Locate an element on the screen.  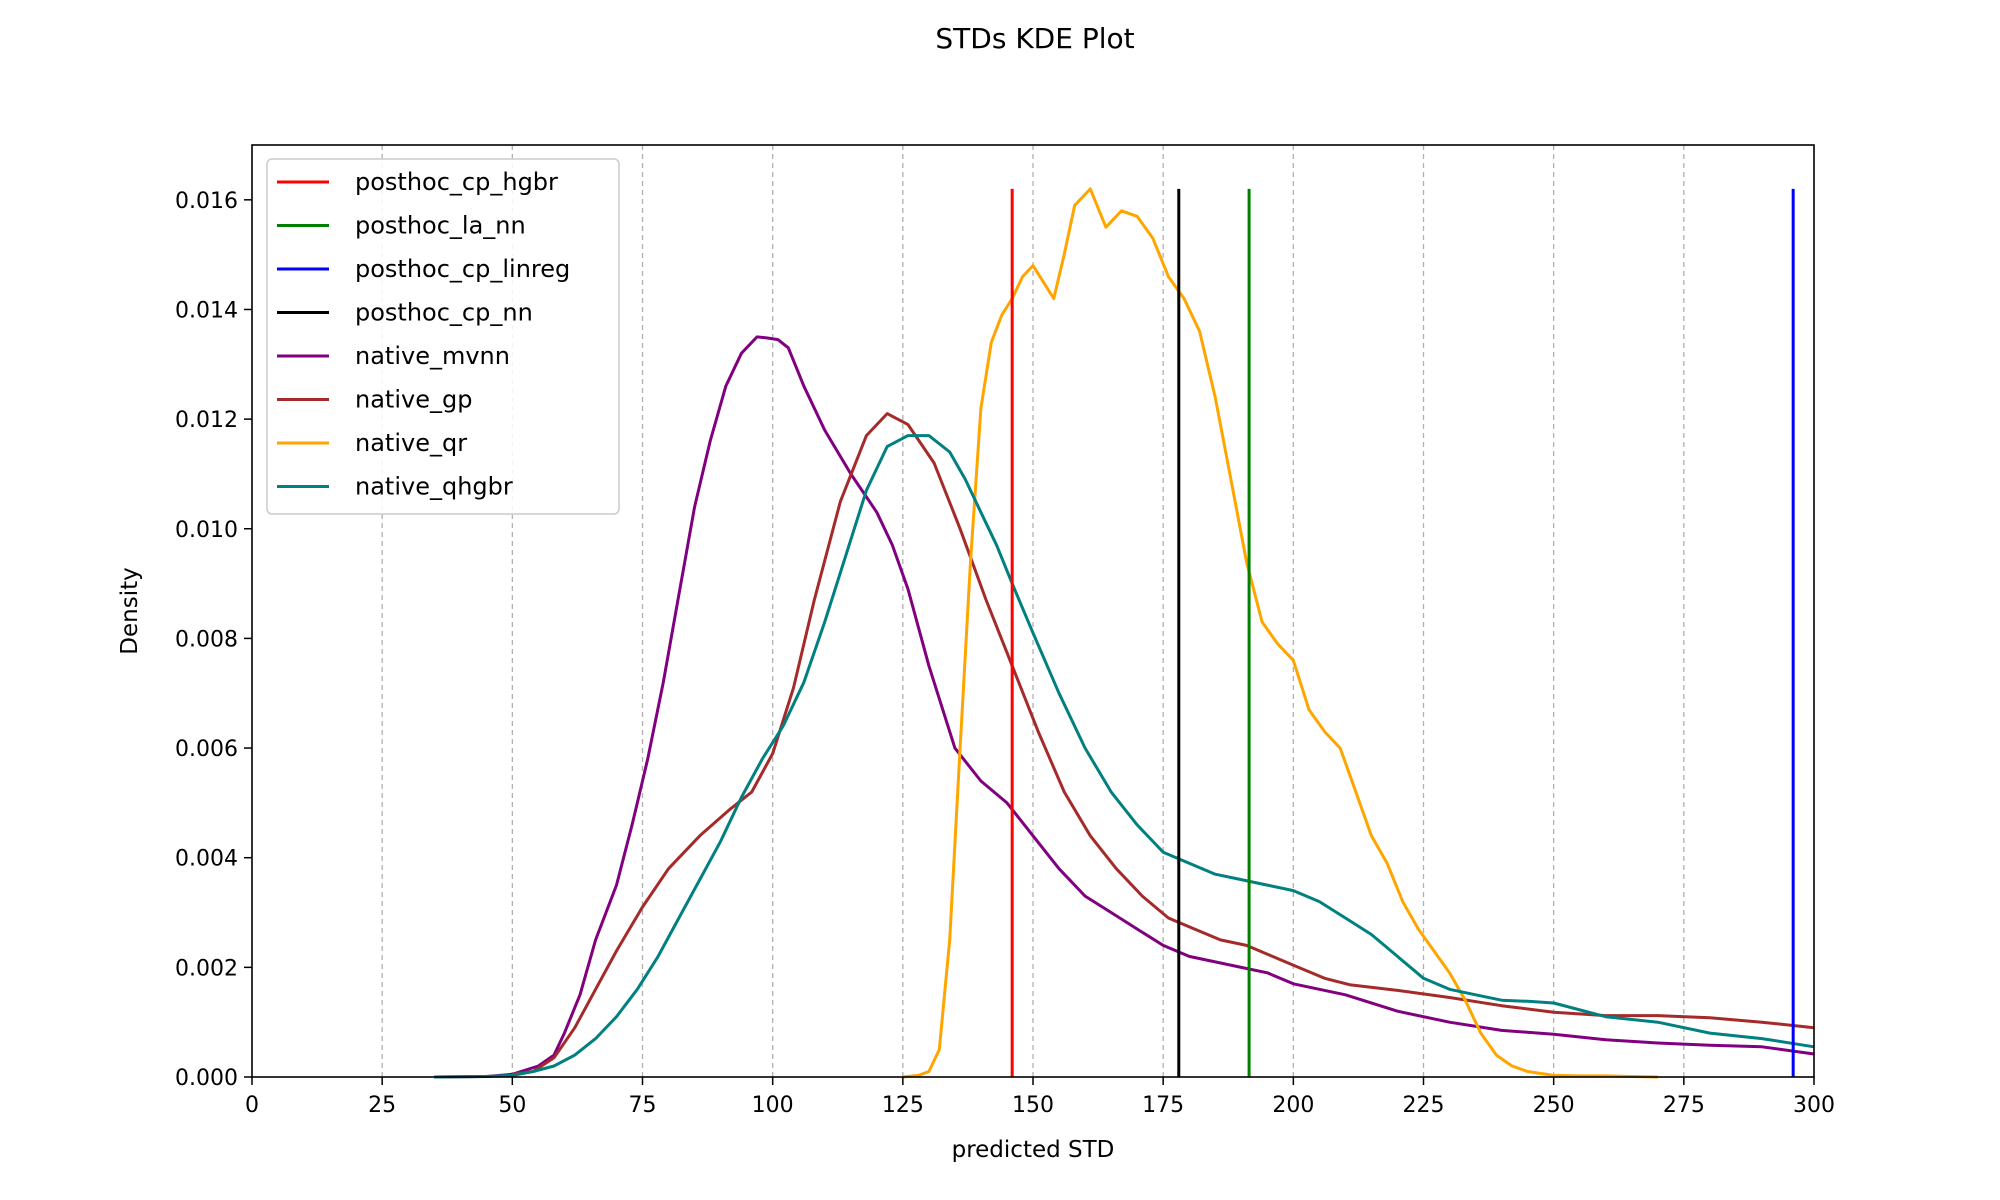
chart-title: STDs KDE Plot is located at coordinates (1034, 38).